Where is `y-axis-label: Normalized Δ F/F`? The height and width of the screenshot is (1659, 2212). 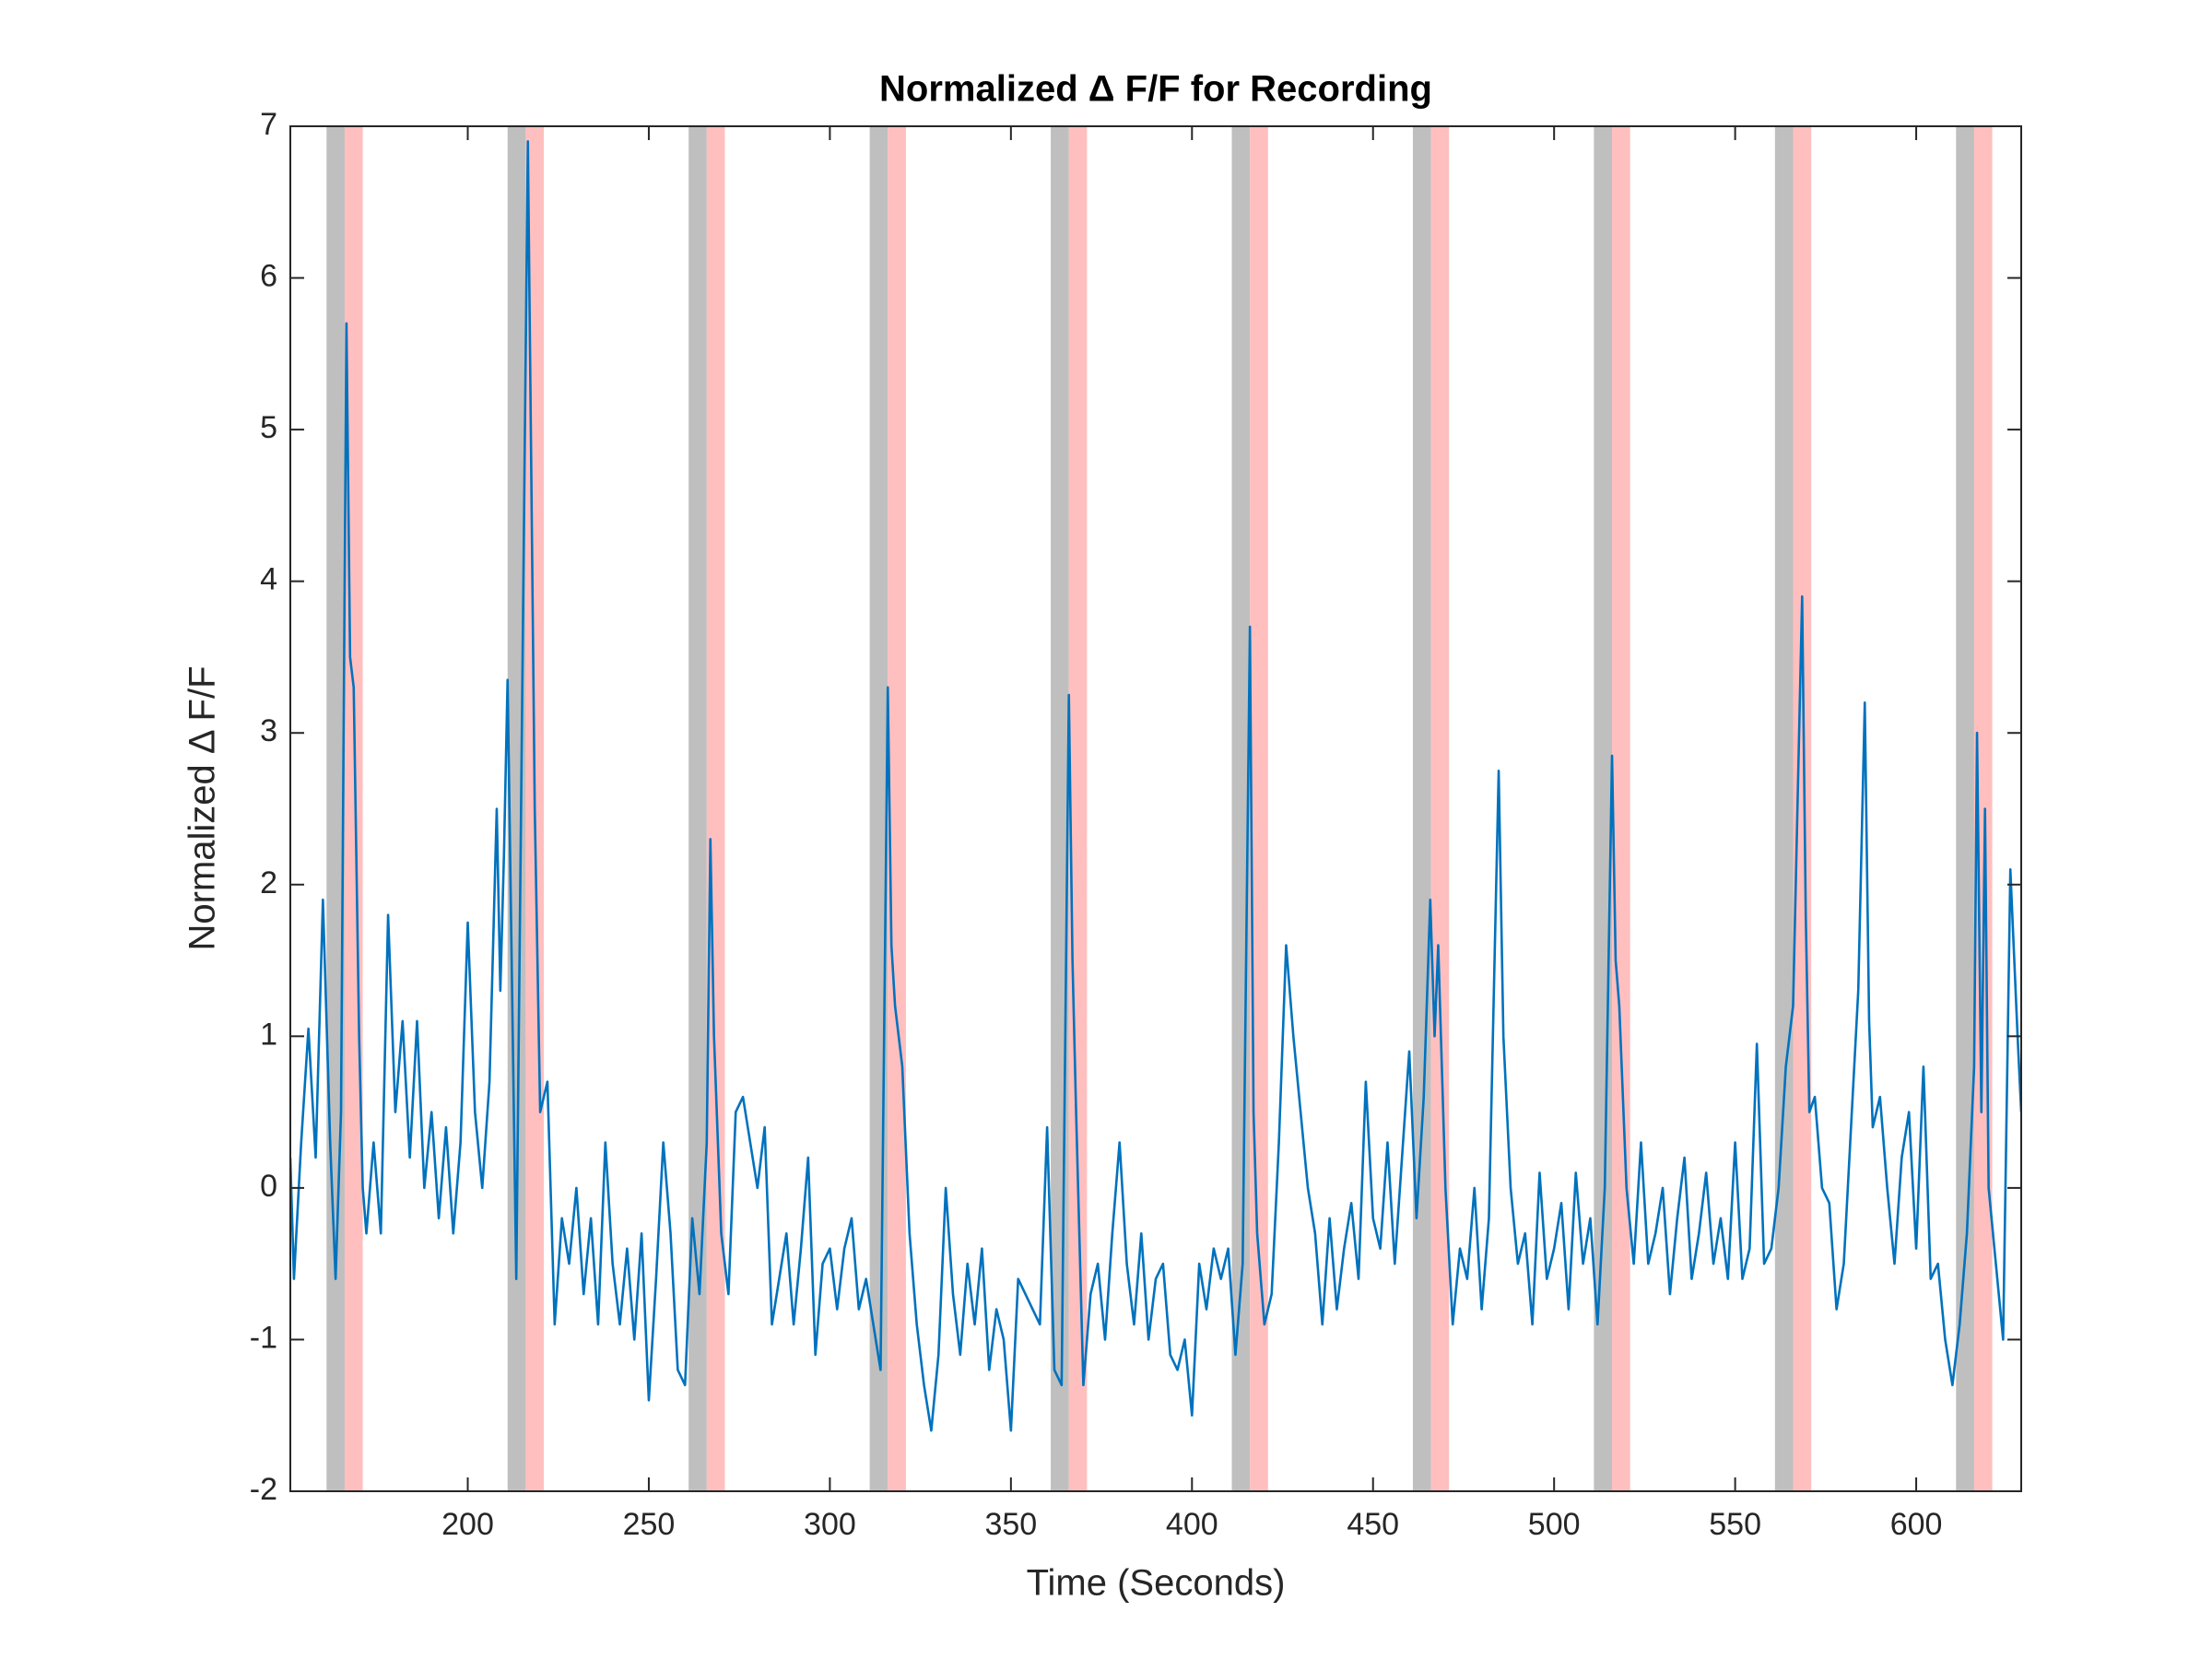 y-axis-label: Normalized Δ F/F is located at coordinates (202, 807).